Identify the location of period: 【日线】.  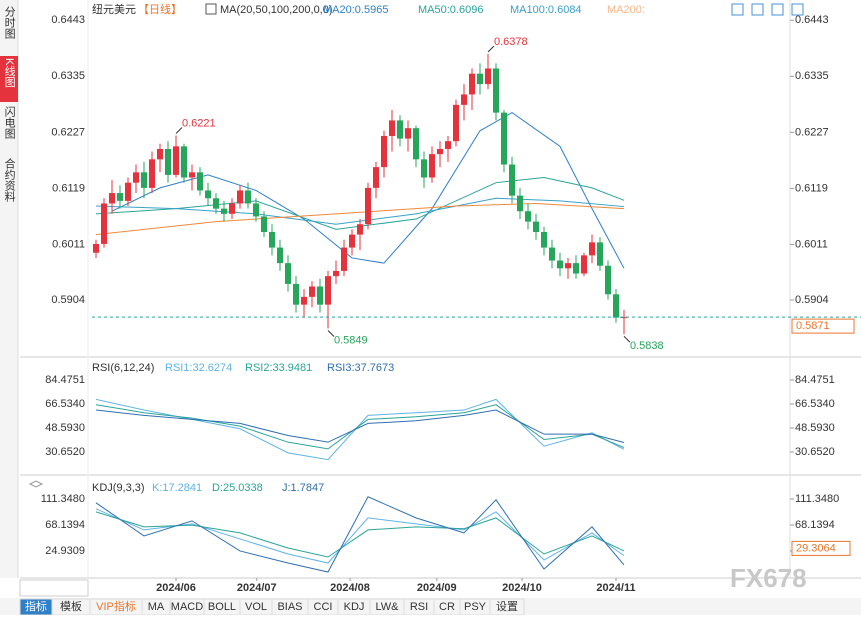
(160, 9).